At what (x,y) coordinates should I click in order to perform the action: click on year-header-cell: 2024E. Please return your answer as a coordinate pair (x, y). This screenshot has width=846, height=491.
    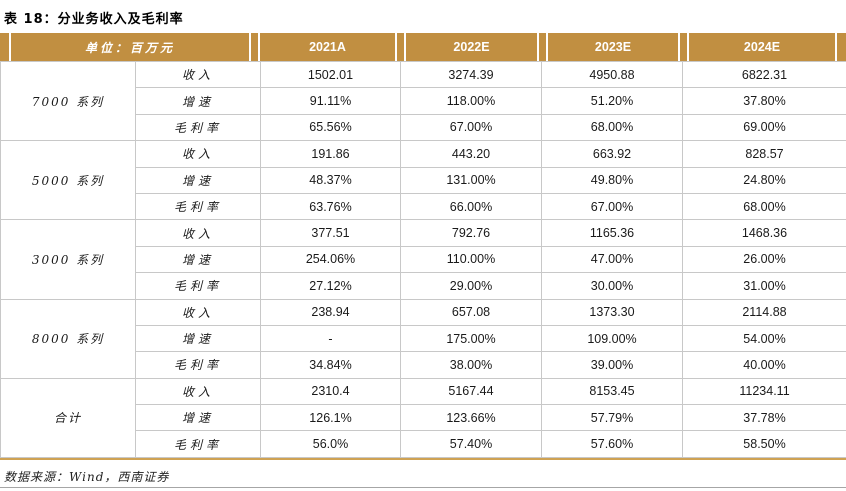
    Looking at the image, I should click on (762, 47).